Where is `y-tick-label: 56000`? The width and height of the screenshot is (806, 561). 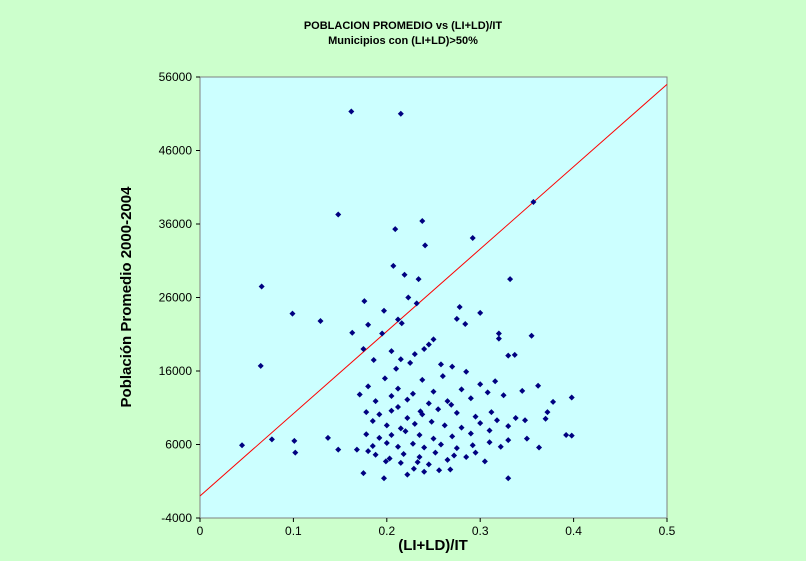 y-tick-label: 56000 is located at coordinates (176, 77).